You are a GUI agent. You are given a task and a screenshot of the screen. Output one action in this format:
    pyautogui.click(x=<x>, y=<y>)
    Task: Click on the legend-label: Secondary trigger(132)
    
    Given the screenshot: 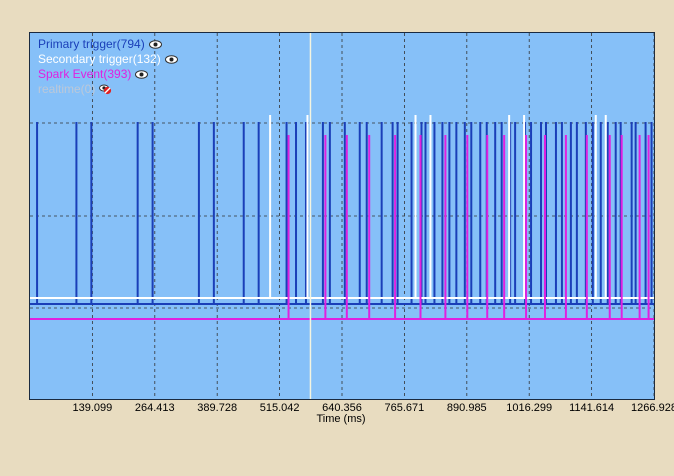 What is the action you would take?
    pyautogui.click(x=99, y=59)
    